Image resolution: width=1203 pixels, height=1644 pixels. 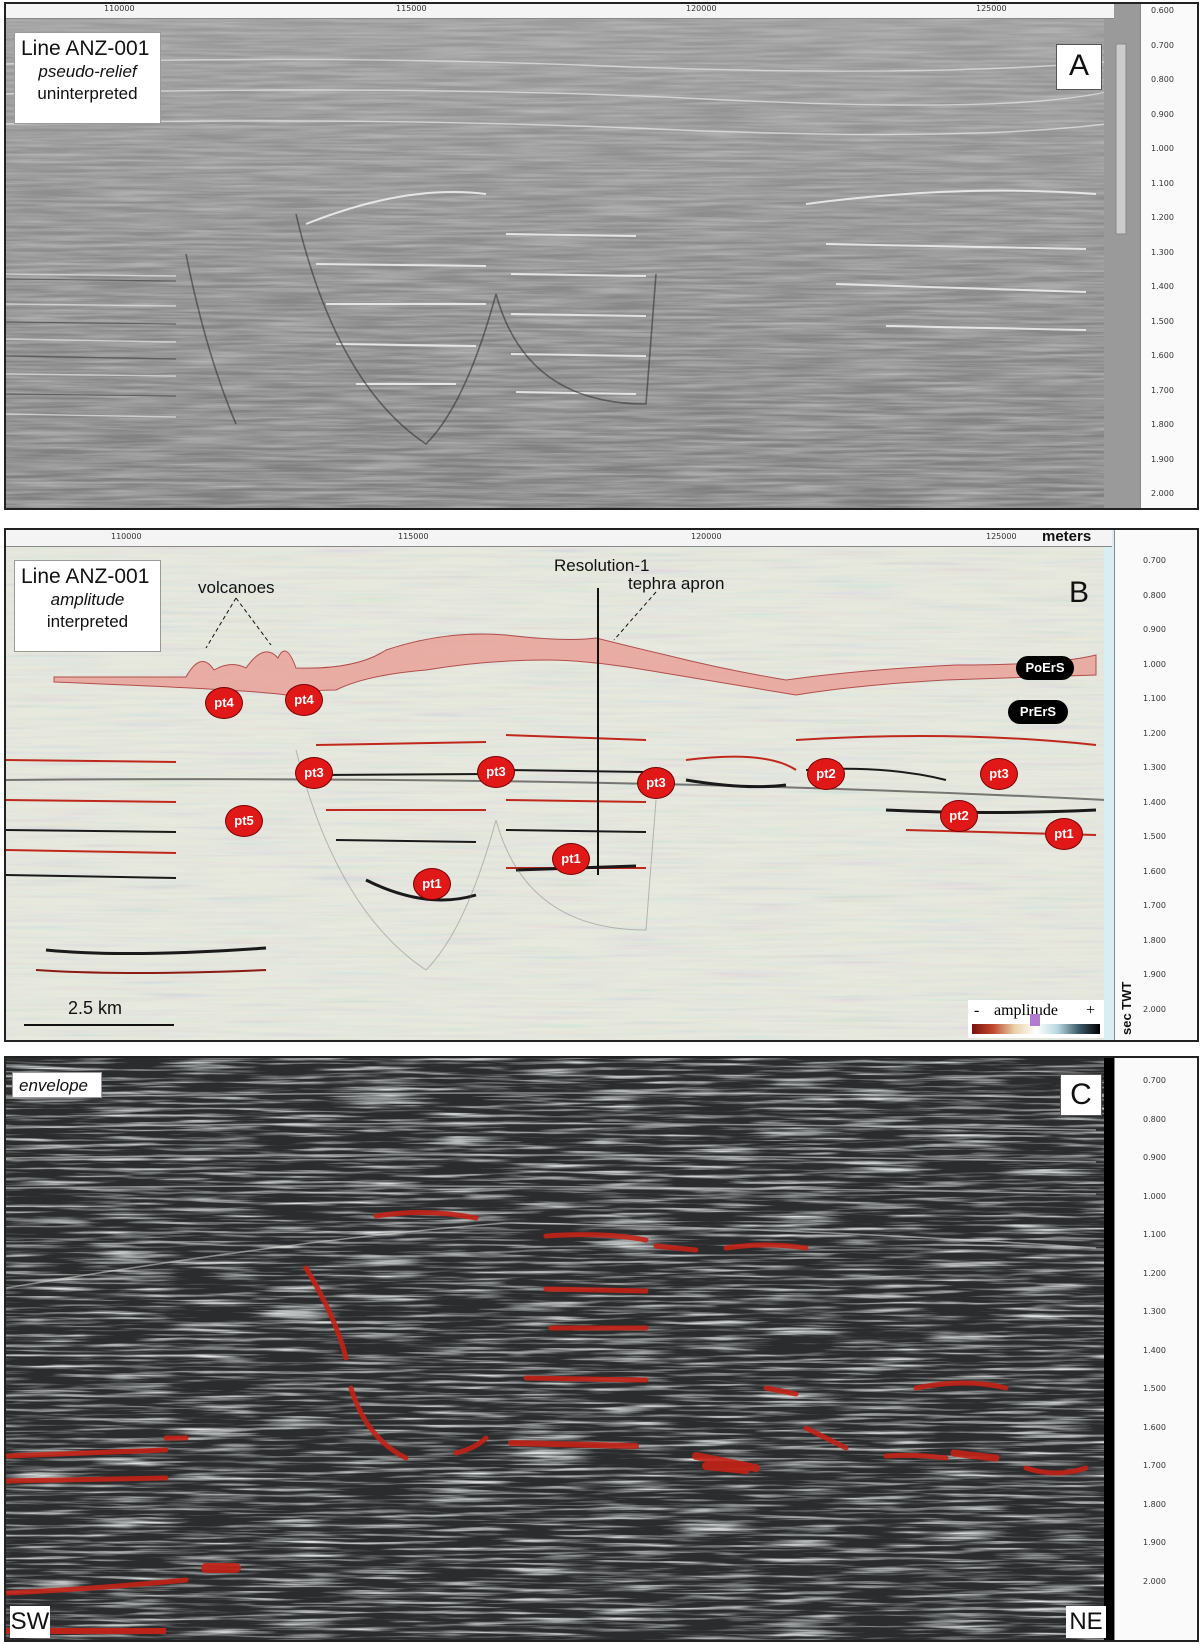 What do you see at coordinates (87, 93) in the screenshot?
I see `status-text: uninterpreted` at bounding box center [87, 93].